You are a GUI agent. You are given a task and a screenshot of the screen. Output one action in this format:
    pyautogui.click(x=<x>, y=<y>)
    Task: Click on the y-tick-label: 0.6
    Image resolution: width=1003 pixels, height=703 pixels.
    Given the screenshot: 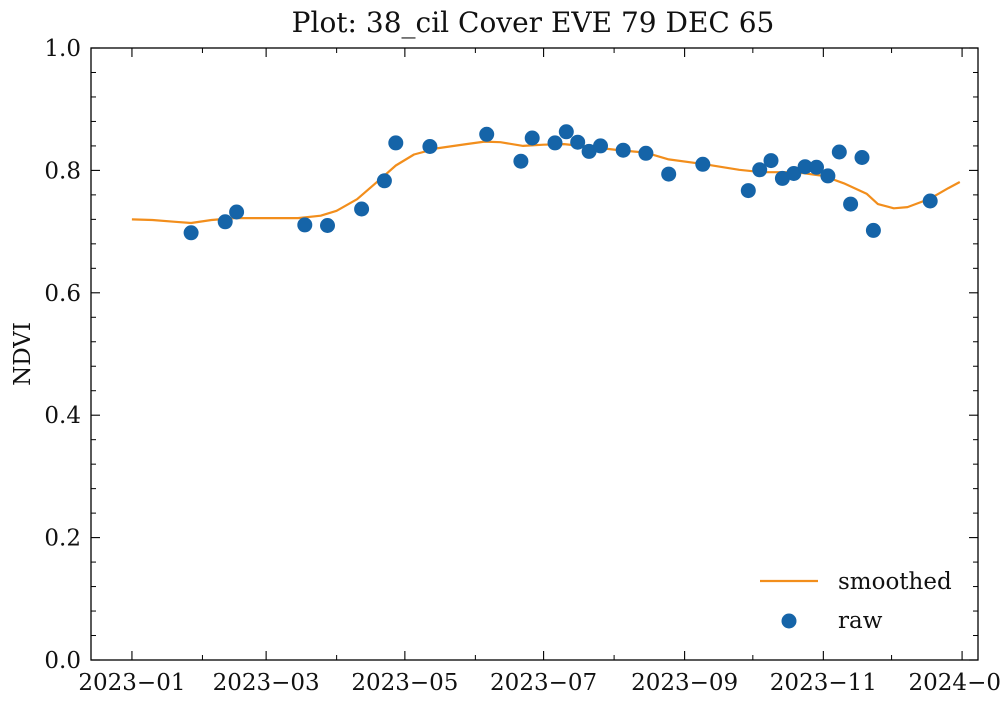 What is the action you would take?
    pyautogui.click(x=62, y=294)
    